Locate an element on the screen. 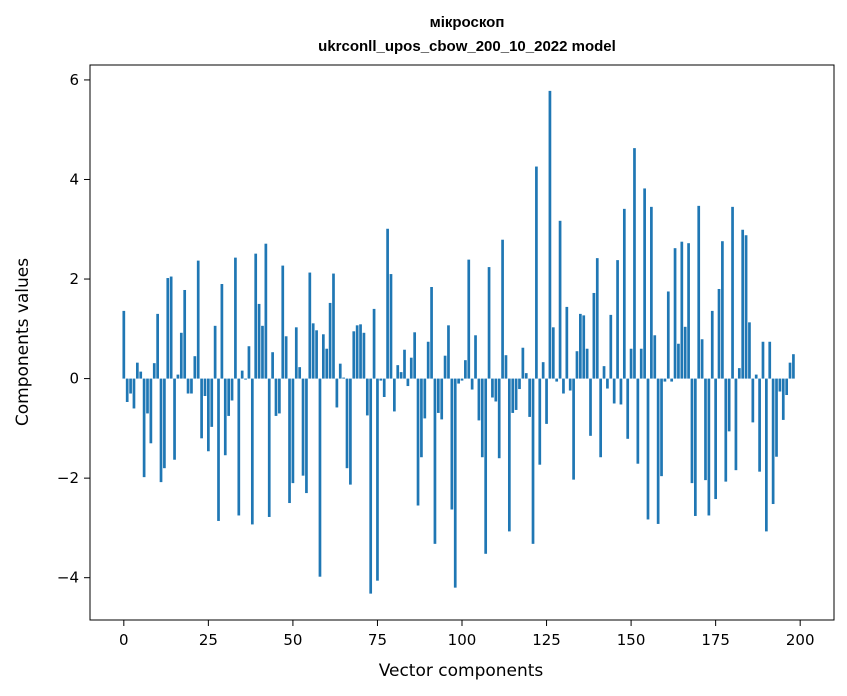  y-tick-label: 4 is located at coordinates (74, 179).